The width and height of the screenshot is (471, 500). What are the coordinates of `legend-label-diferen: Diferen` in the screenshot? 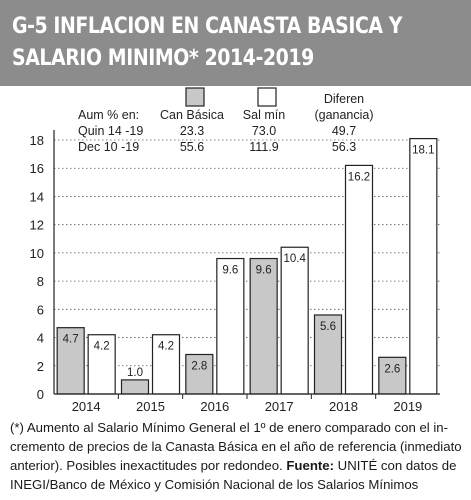 It's located at (344, 99).